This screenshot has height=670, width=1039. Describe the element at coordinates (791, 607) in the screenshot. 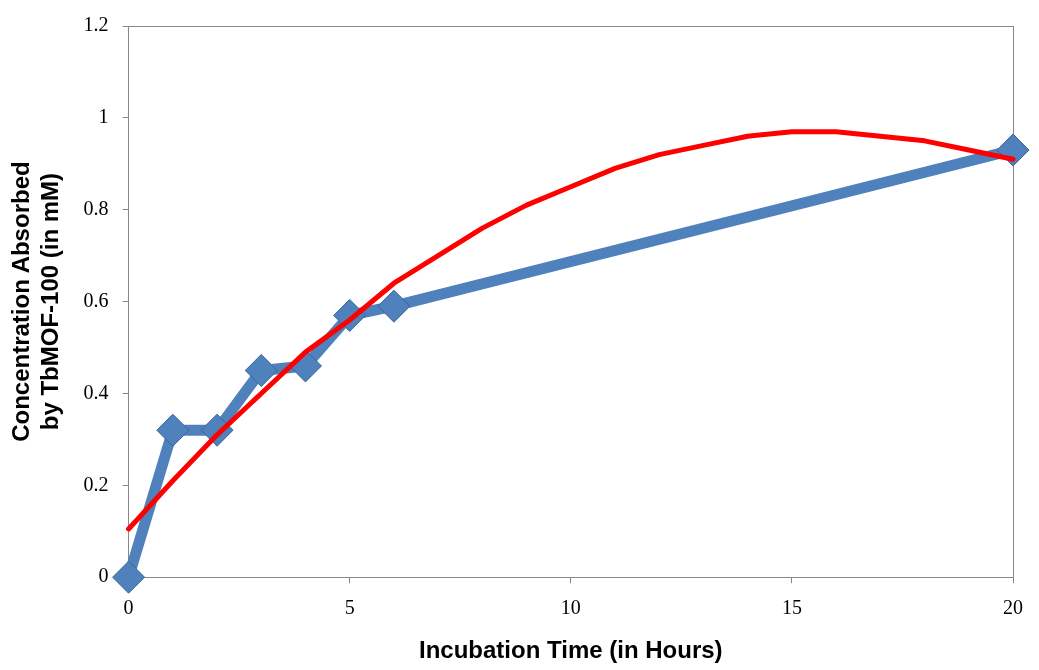

I see `x-tick-label: 15` at that location.